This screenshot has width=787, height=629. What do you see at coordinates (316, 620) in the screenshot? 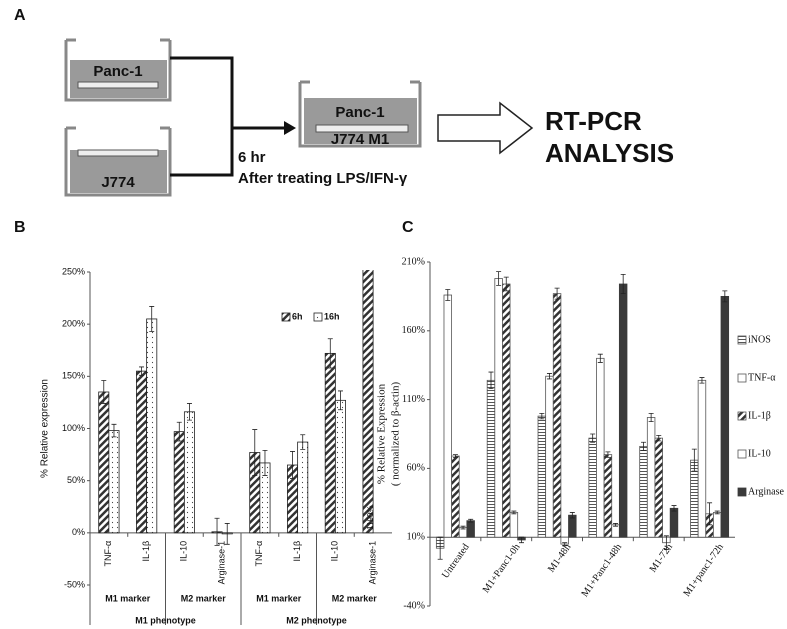
I see `supergroup-label: M2 phenotype` at bounding box center [316, 620].